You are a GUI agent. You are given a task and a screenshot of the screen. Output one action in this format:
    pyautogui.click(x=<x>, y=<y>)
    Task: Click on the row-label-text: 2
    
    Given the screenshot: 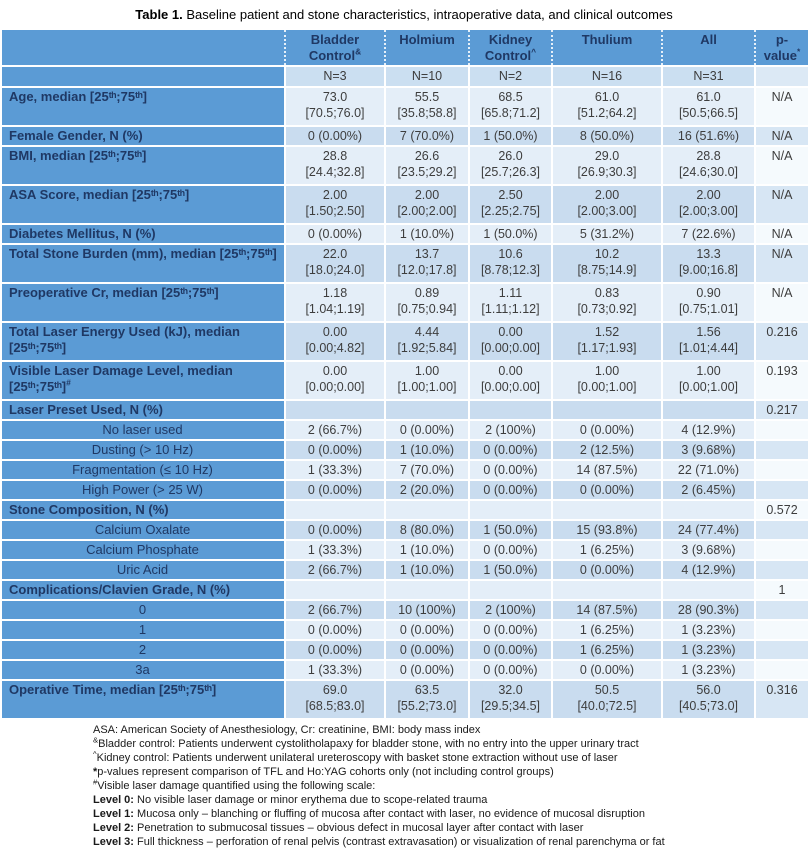 What is the action you would take?
    pyautogui.click(x=142, y=649)
    